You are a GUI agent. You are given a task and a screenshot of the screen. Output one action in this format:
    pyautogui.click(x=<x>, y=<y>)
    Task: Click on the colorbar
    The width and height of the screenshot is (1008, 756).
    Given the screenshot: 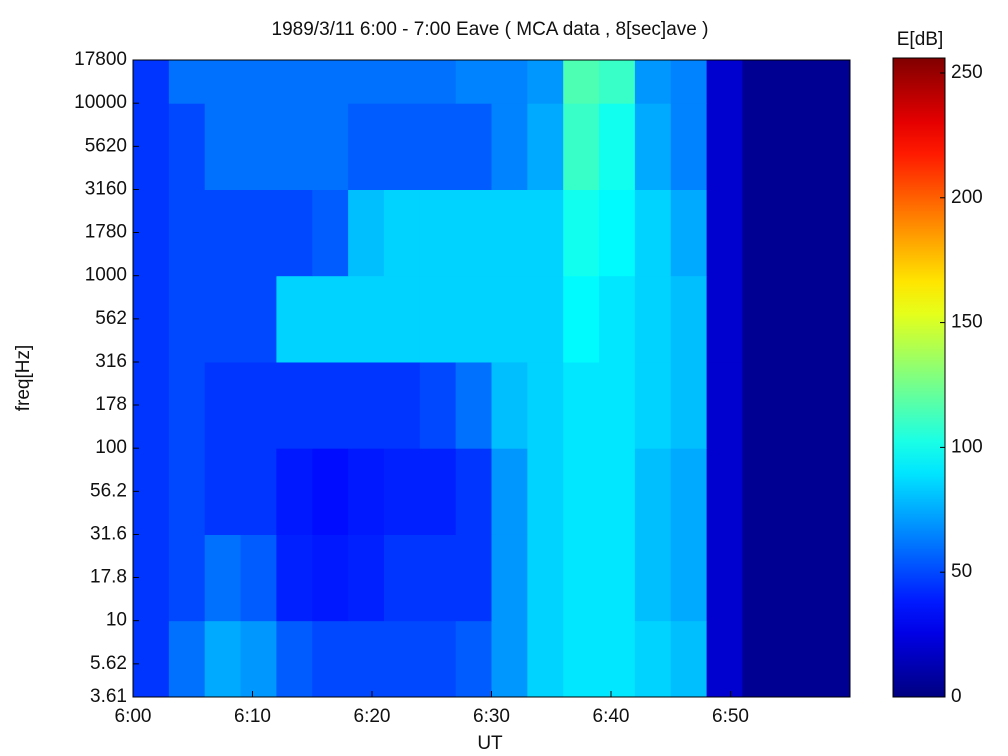 What is the action you would take?
    pyautogui.click(x=919, y=377)
    